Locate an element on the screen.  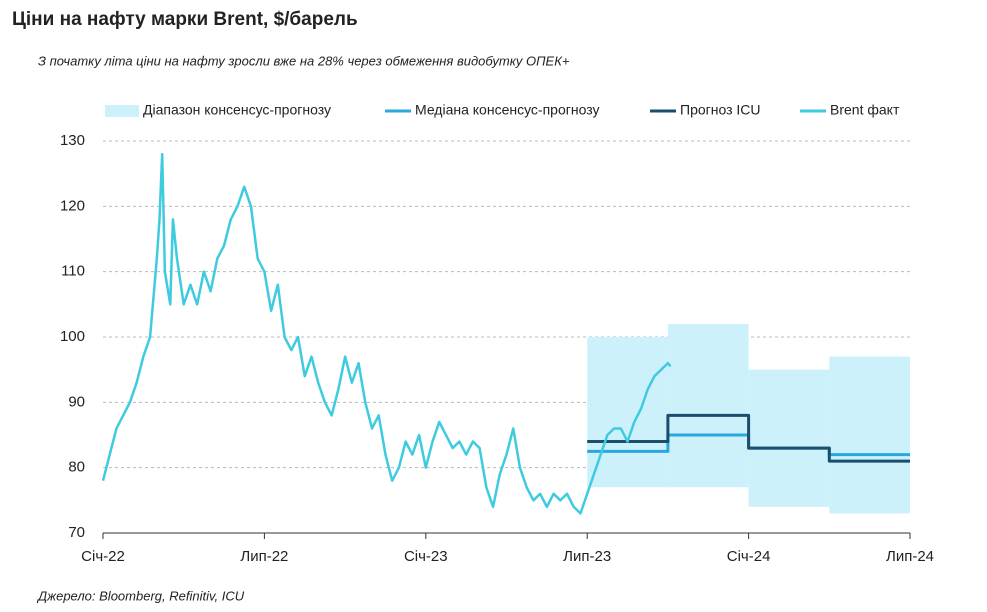
y-tick-label: 110 is located at coordinates (73, 271).